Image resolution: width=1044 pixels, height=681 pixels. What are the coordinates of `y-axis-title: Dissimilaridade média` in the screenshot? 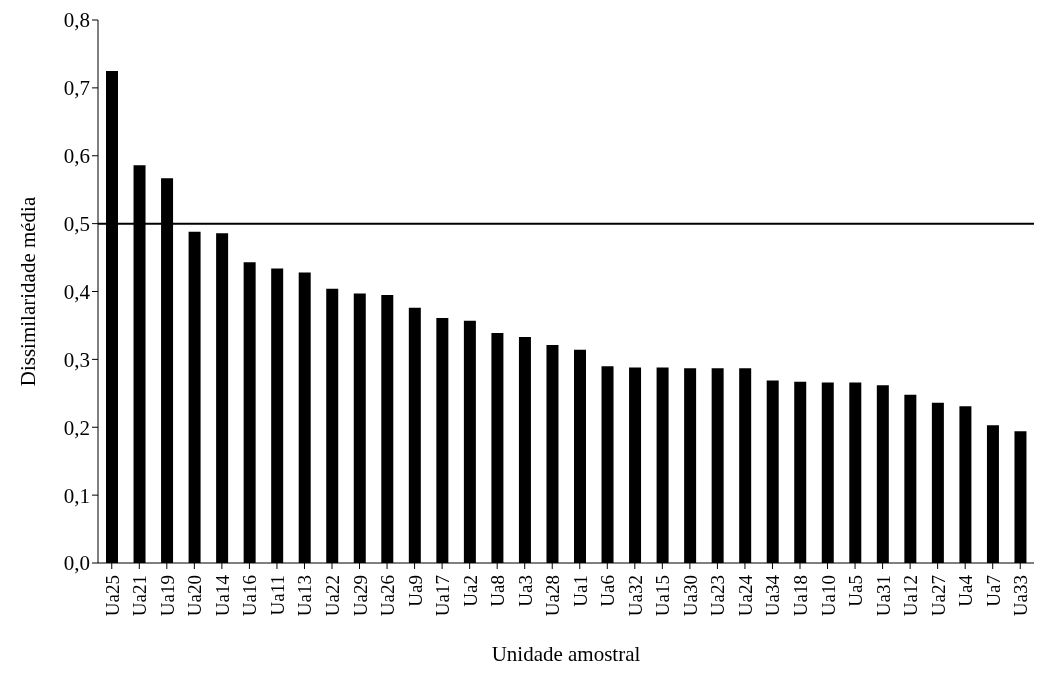 It's located at (28, 291).